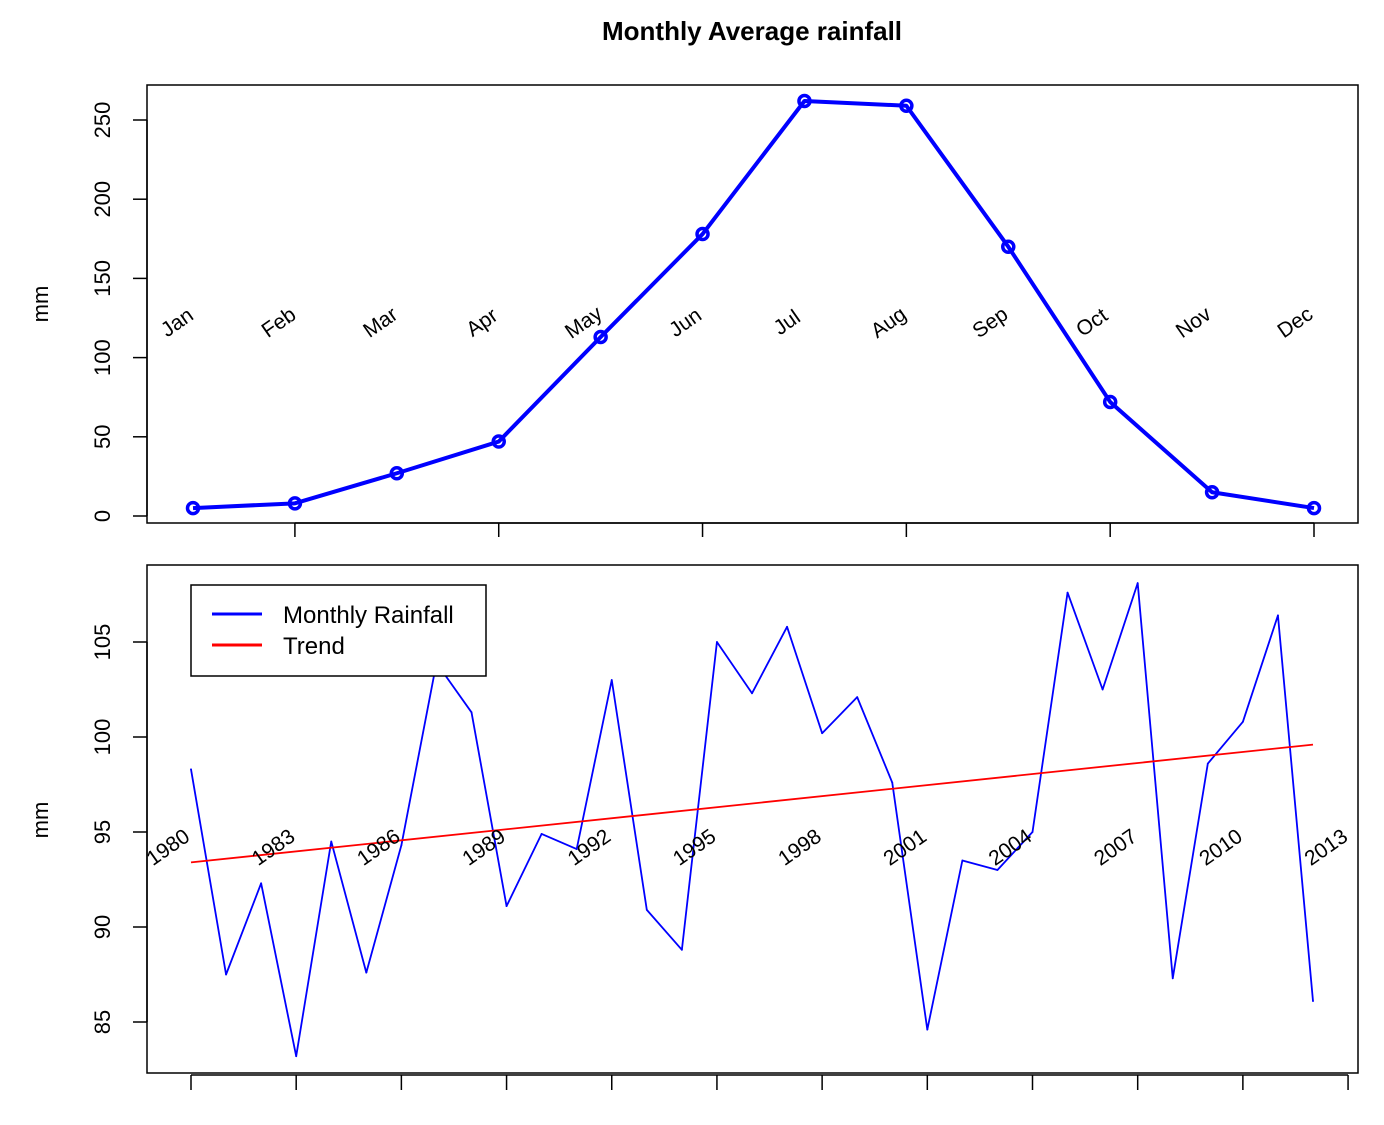 This screenshot has height=1125, width=1384. Describe the element at coordinates (990, 323) in the screenshot. I see `month-label-sep: Sep` at that location.